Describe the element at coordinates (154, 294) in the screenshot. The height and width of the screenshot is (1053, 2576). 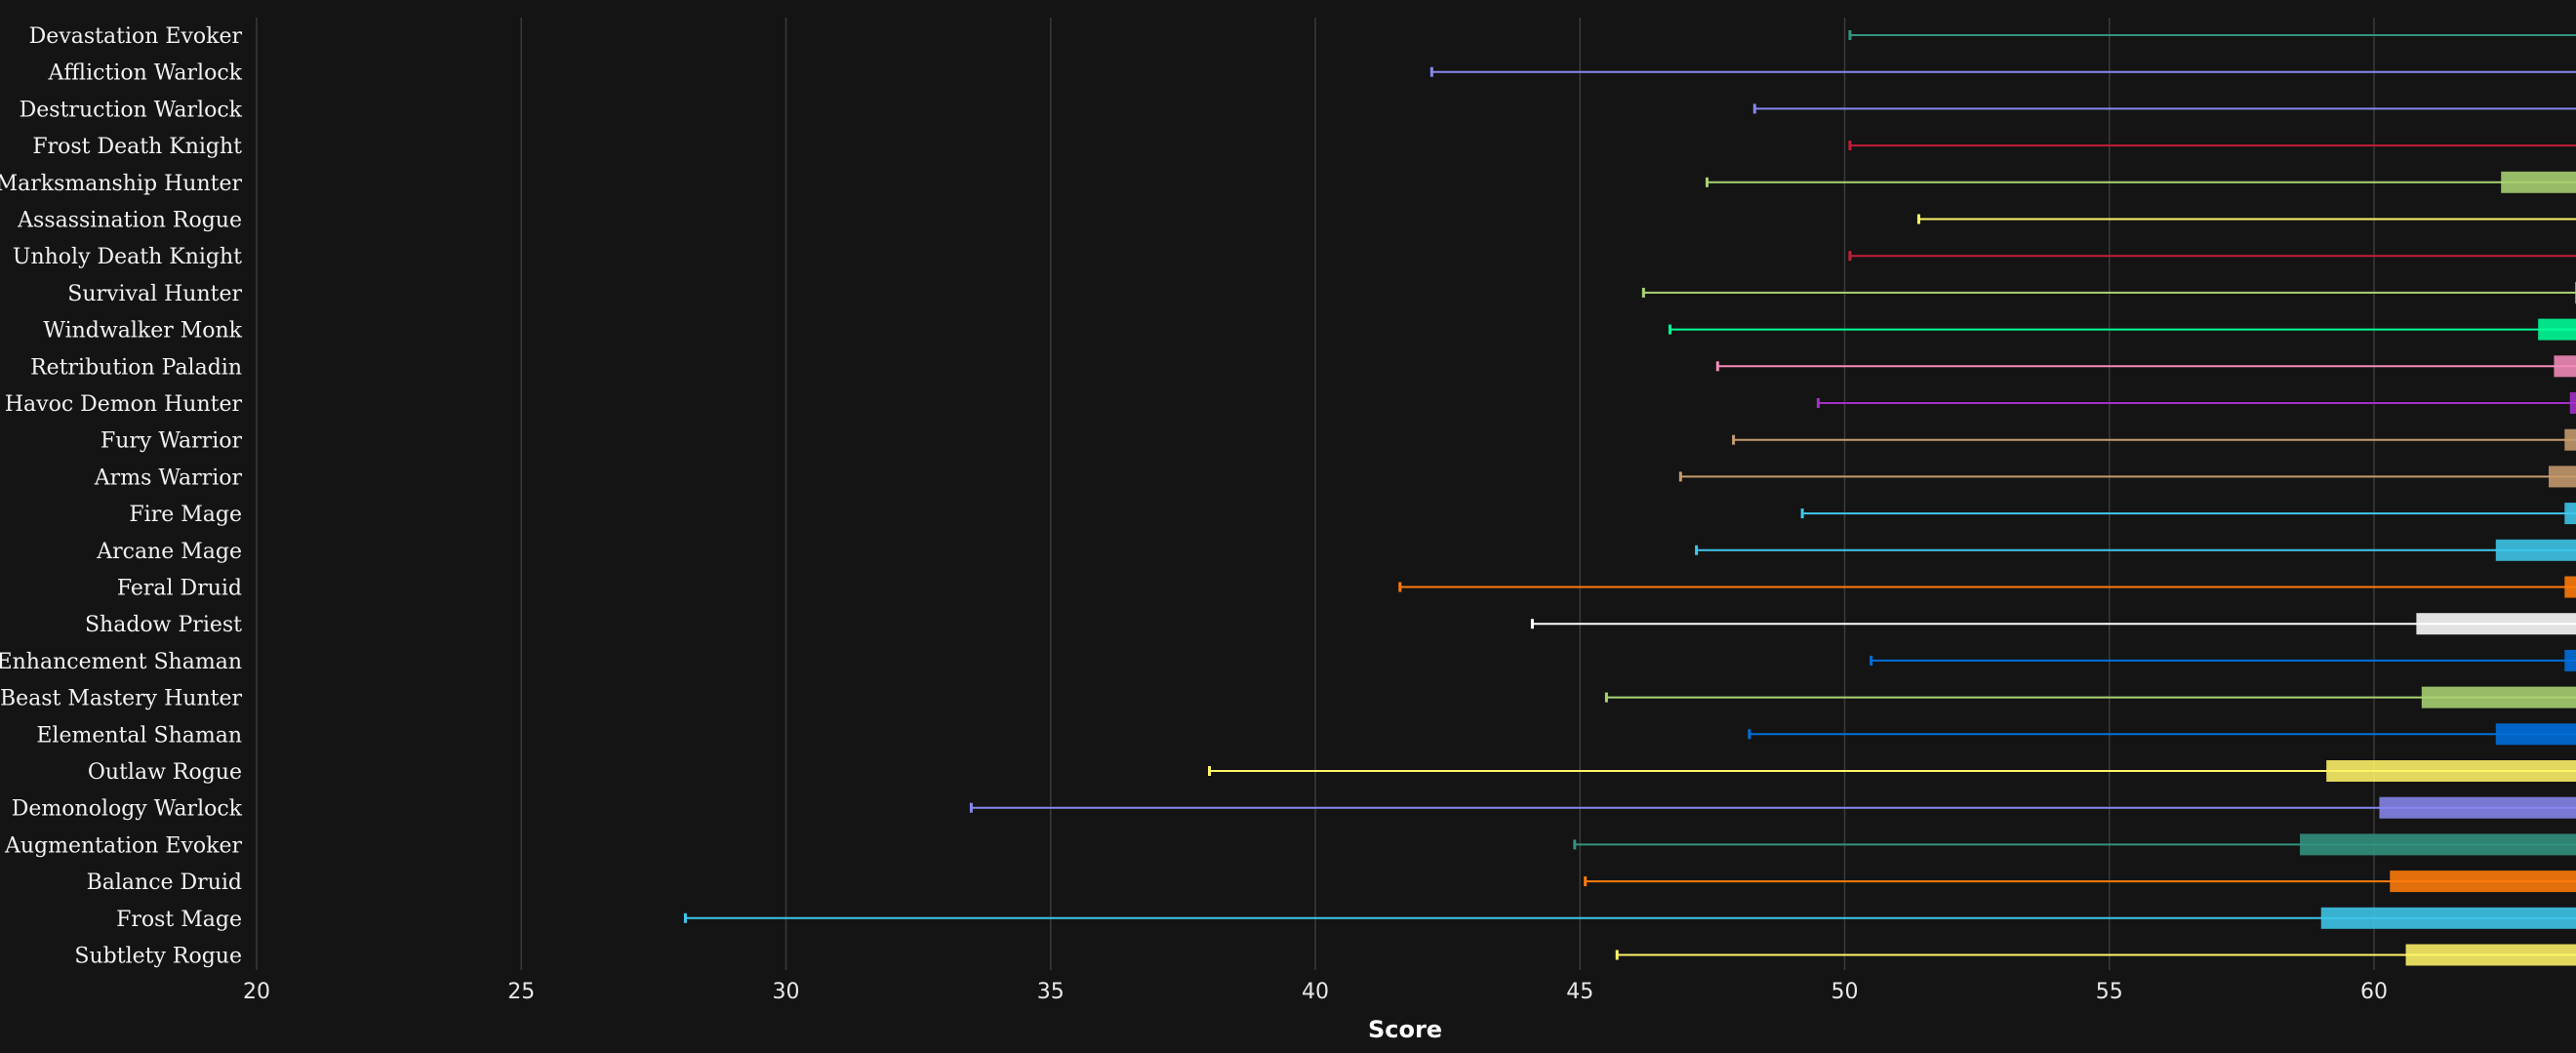
I see `category-label: Survival Hunter` at that location.